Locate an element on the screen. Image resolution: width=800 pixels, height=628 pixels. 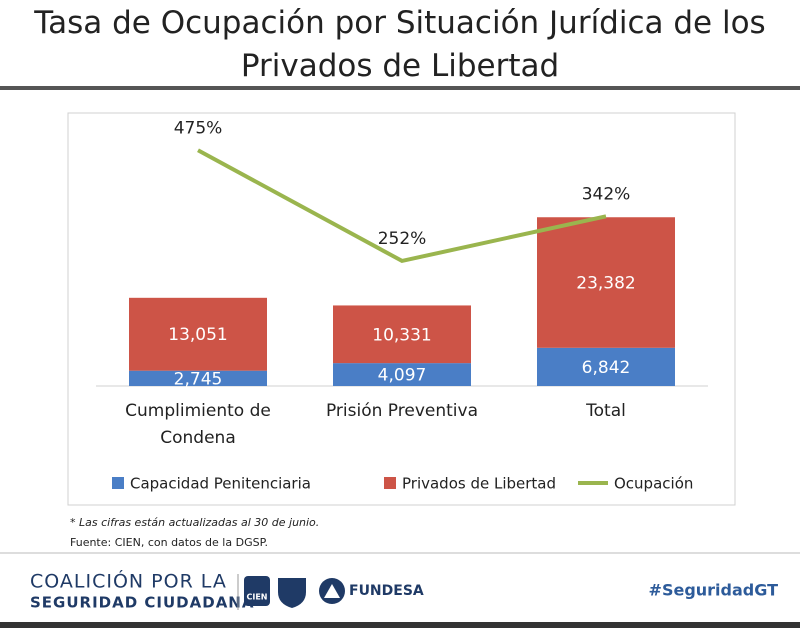
coalition-name: COALICIÓN POR LA is located at coordinates (128, 581).